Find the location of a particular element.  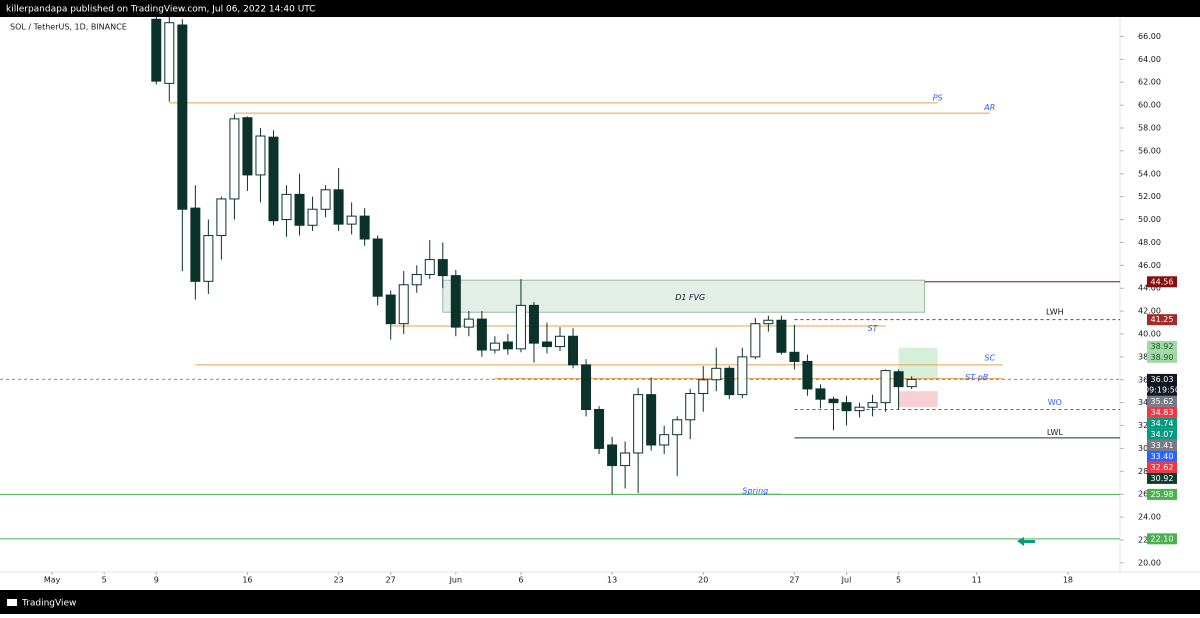

y-tick-label: 44.00 is located at coordinates (1149, 288).